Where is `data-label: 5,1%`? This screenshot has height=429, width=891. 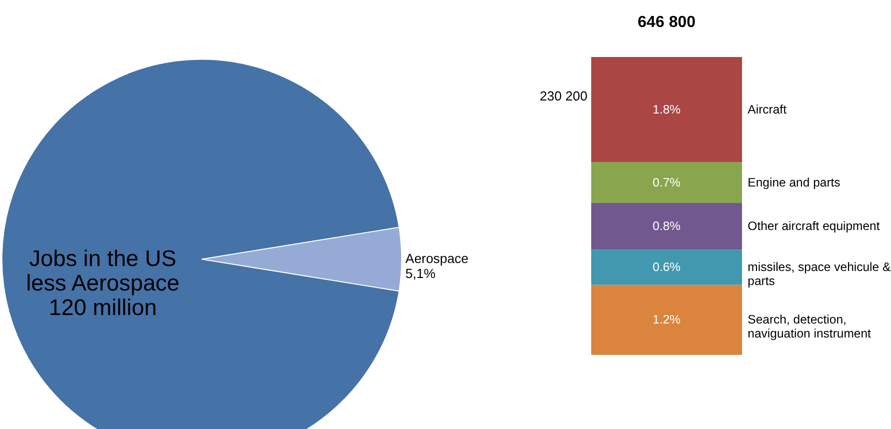 data-label: 5,1% is located at coordinates (420, 274).